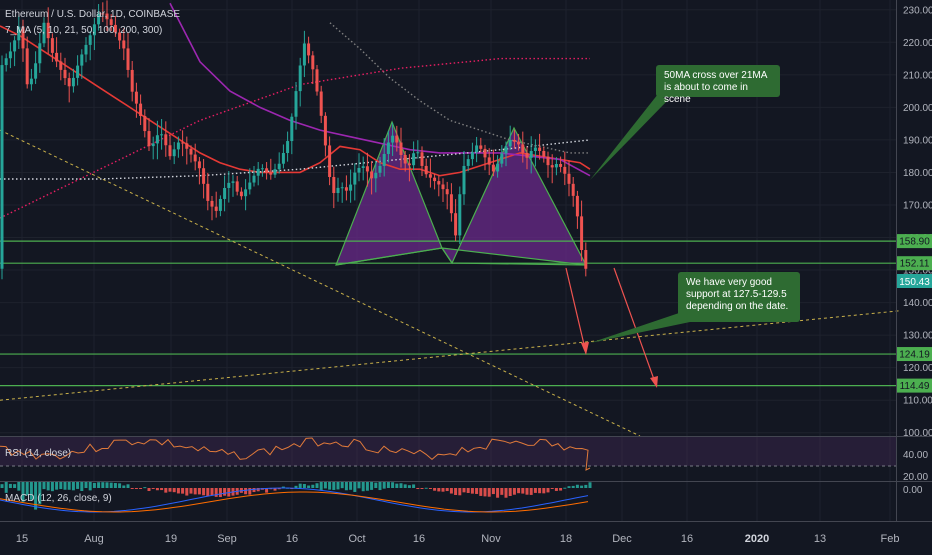 The width and height of the screenshot is (932, 555). What do you see at coordinates (917, 401) in the screenshot?
I see `price-tick-label: 110.00` at bounding box center [917, 401].